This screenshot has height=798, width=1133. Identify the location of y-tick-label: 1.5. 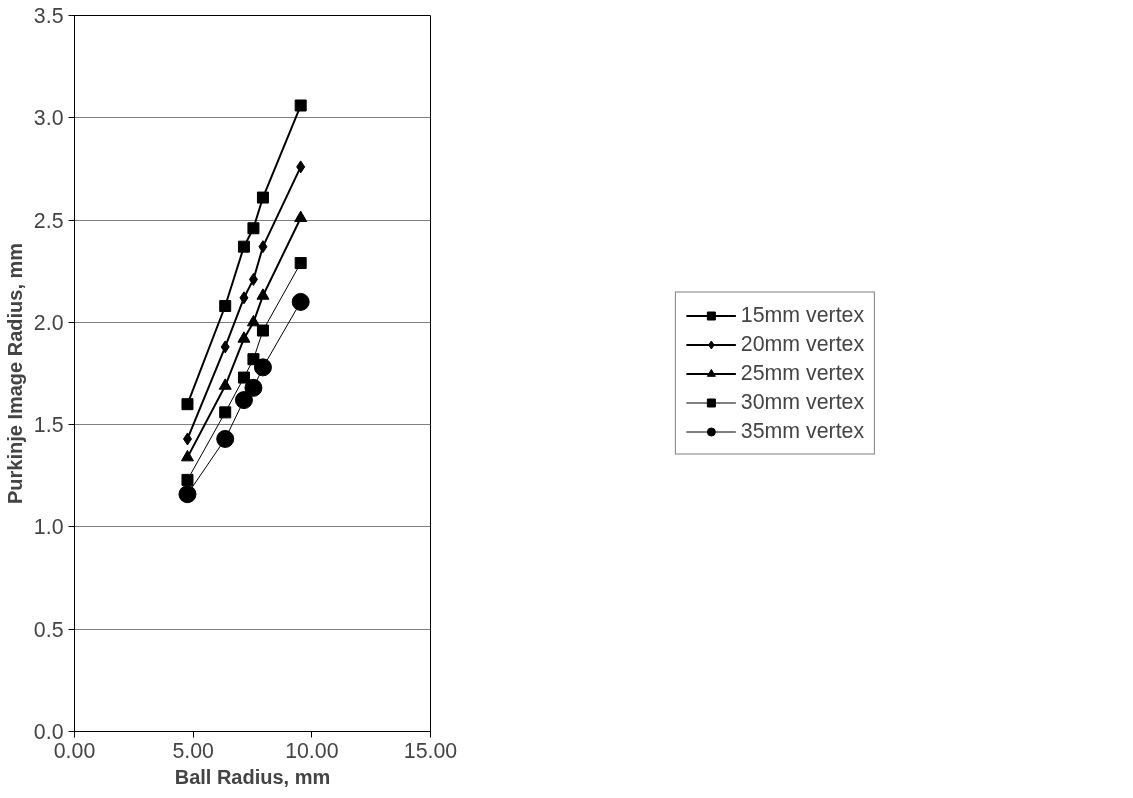
(48, 425).